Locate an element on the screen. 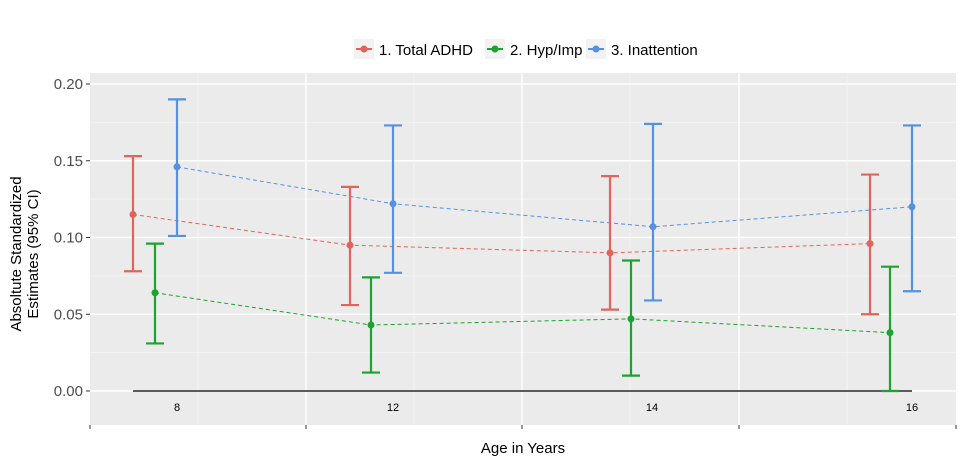  y-tick-label: 0.05 is located at coordinates (68, 314).